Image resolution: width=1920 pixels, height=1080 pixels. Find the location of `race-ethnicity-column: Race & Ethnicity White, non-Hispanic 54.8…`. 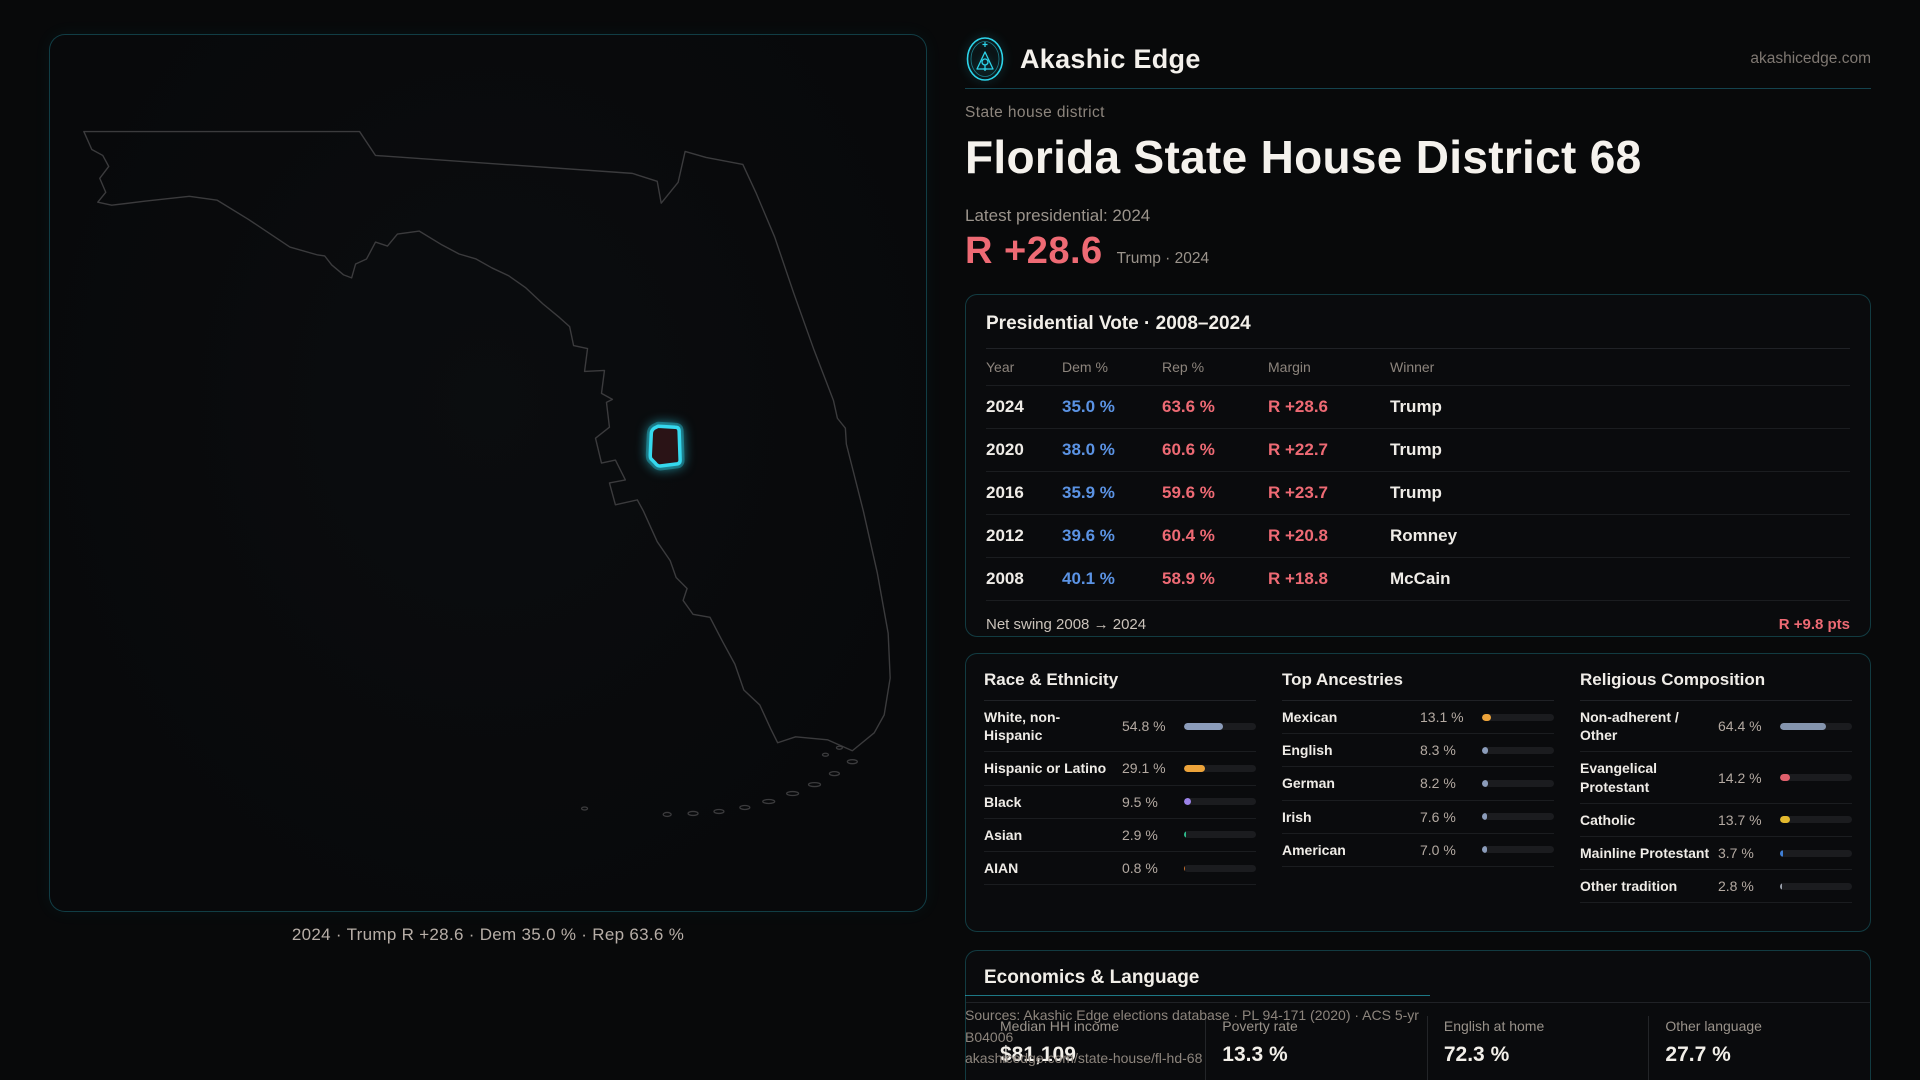

race-ethnicity-column: Race & Ethnicity White, non-Hispanic 54.8… is located at coordinates (1120, 786).